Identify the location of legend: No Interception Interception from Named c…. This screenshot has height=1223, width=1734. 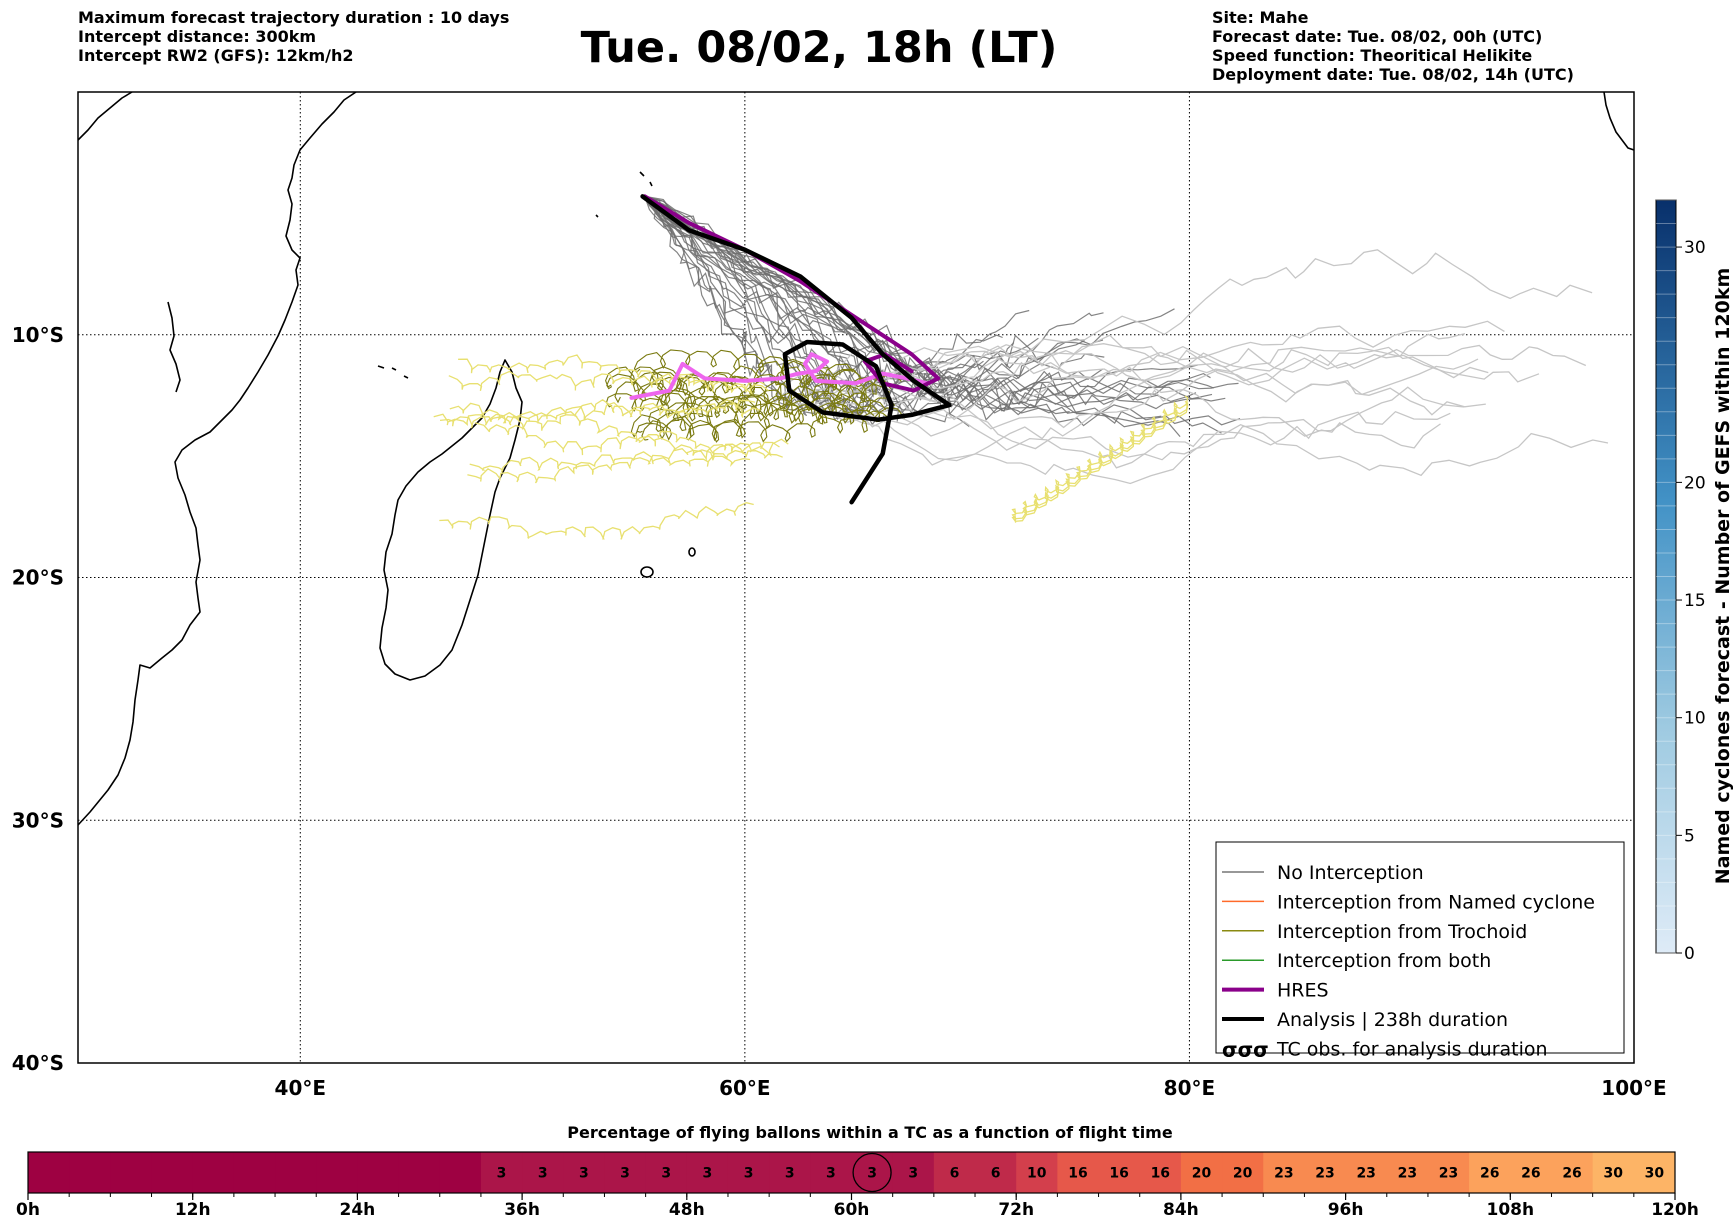
(1420, 951).